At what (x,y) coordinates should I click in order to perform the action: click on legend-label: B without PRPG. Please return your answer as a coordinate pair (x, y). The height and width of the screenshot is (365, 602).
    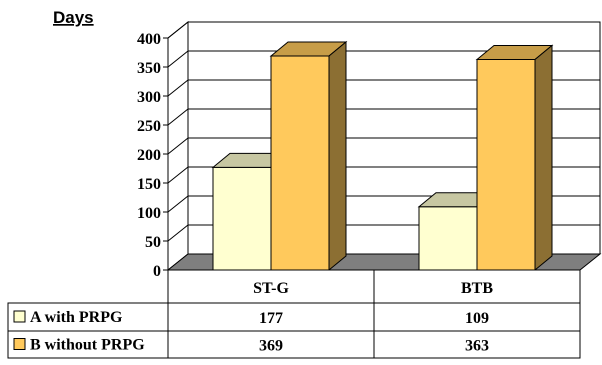
    Looking at the image, I should click on (87, 345).